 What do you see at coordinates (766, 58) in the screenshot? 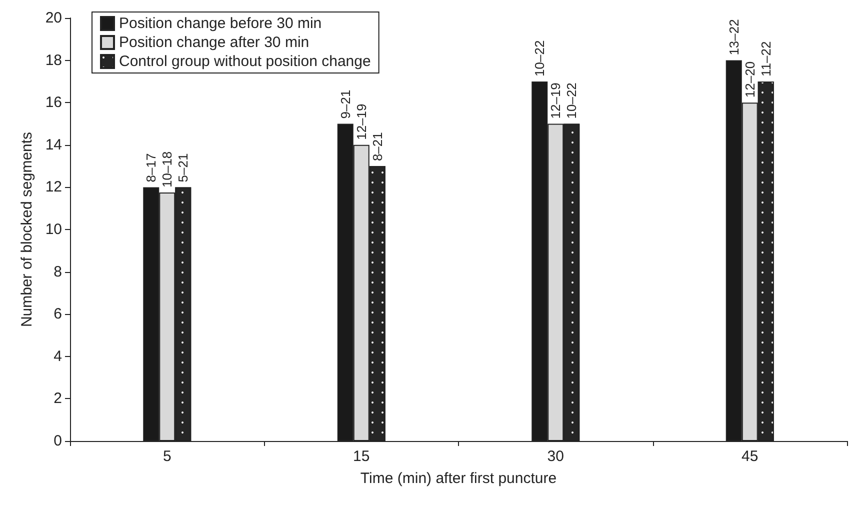
I see `data-label: 11–22` at bounding box center [766, 58].